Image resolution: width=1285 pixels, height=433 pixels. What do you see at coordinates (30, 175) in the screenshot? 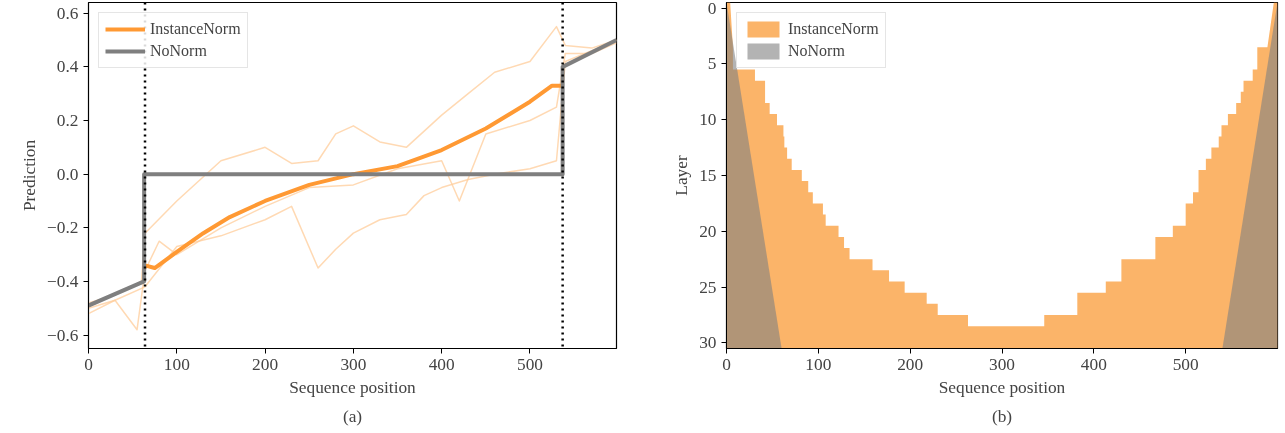
I see `y-axis-title: Prediction` at bounding box center [30, 175].